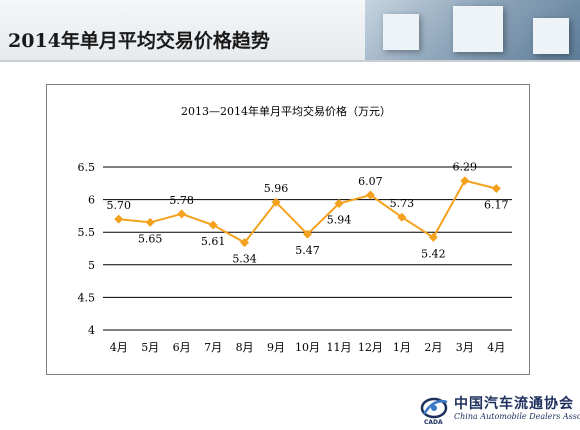 This screenshot has height=430, width=580. What do you see at coordinates (465, 347) in the screenshot?
I see `x-tick-label: 3月` at bounding box center [465, 347].